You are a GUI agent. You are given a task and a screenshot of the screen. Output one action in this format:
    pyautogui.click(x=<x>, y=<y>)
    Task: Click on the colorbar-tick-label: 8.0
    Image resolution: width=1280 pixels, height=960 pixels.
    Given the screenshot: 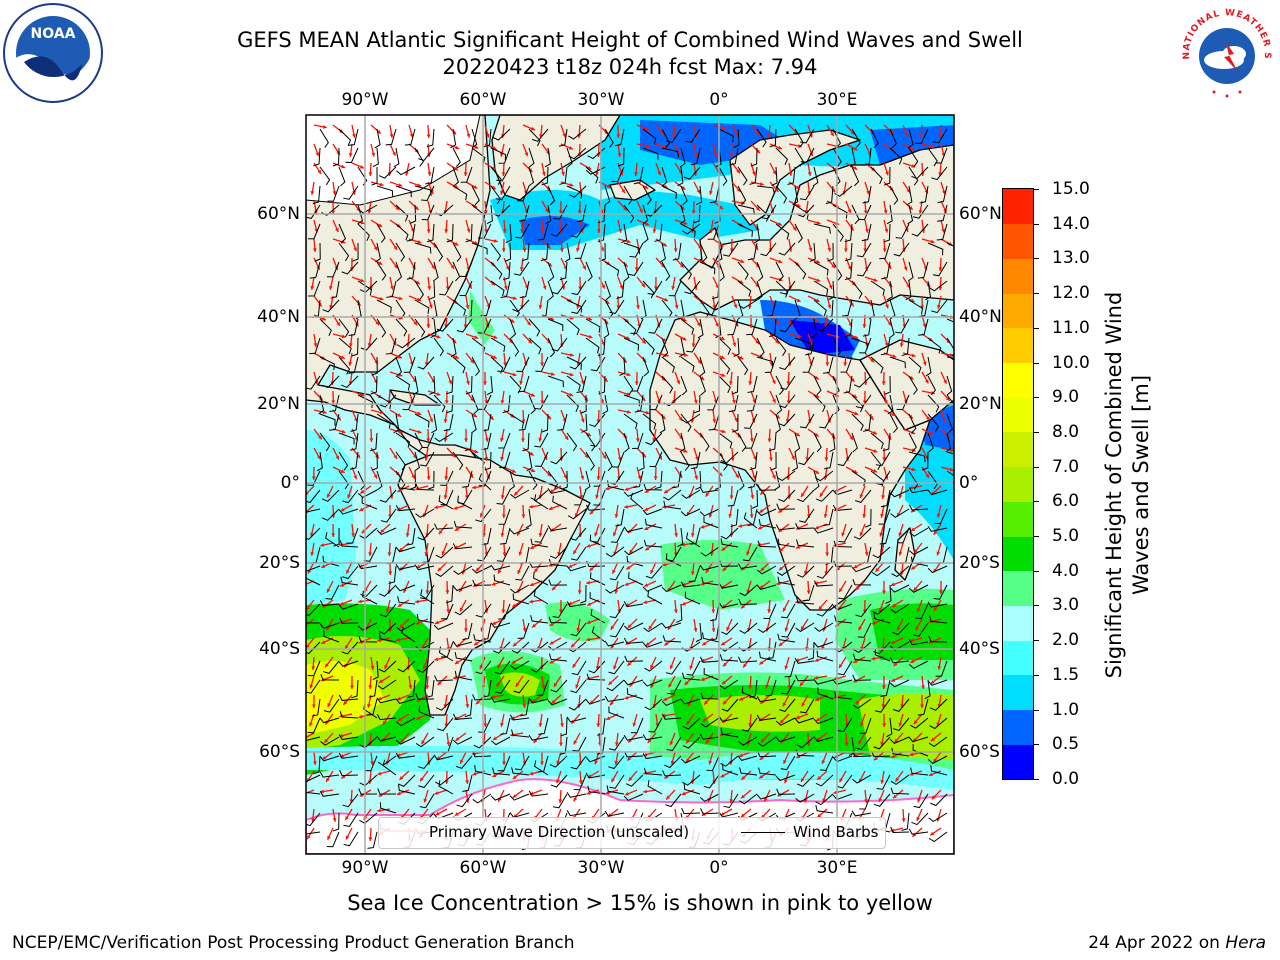 What is the action you would take?
    pyautogui.click(x=1066, y=431)
    